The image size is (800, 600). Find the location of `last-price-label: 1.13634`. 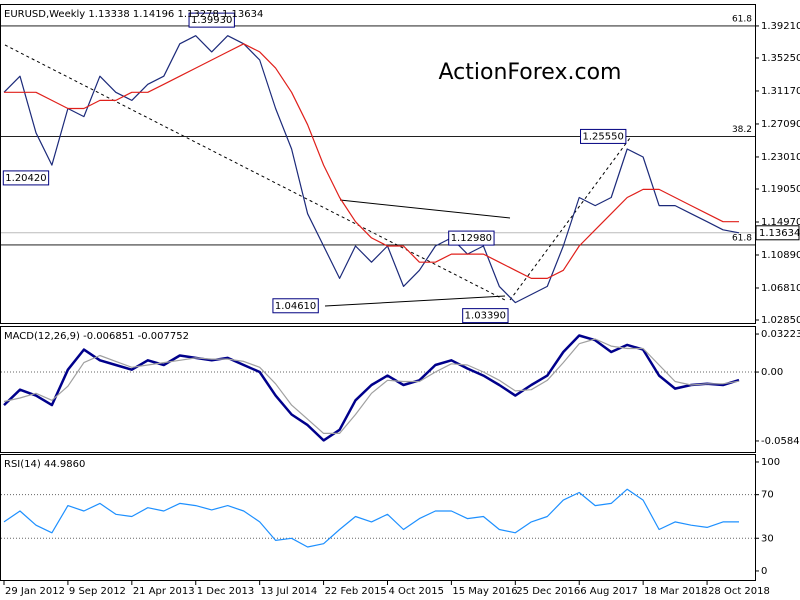

last-price-label: 1.13634 is located at coordinates (779, 233).